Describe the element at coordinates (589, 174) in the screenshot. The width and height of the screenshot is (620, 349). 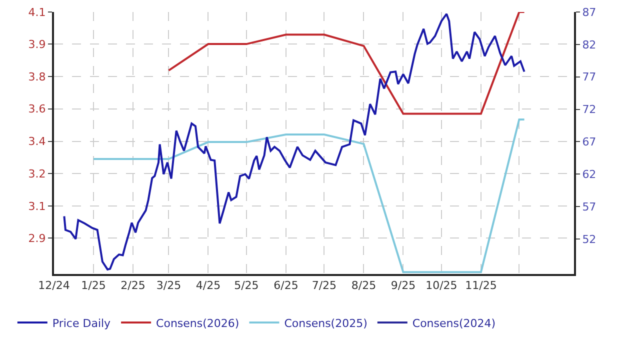
I see `y2-tick-label: 62` at that location.